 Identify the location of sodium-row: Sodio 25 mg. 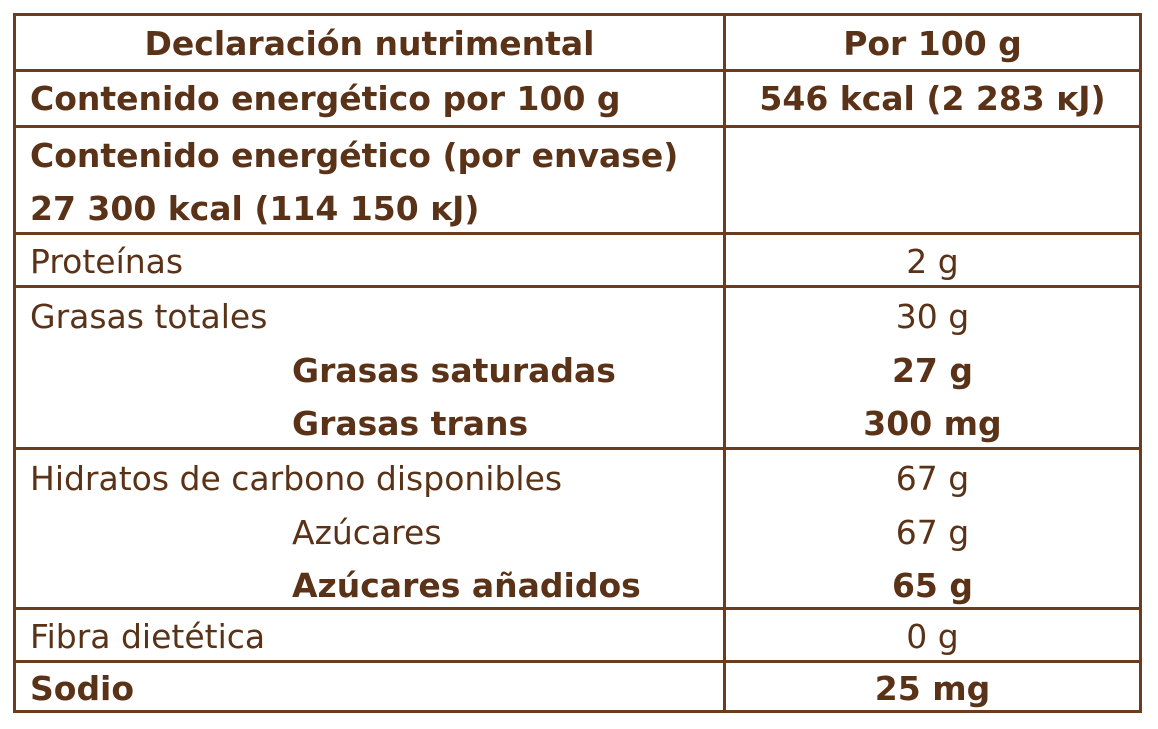
(577, 685).